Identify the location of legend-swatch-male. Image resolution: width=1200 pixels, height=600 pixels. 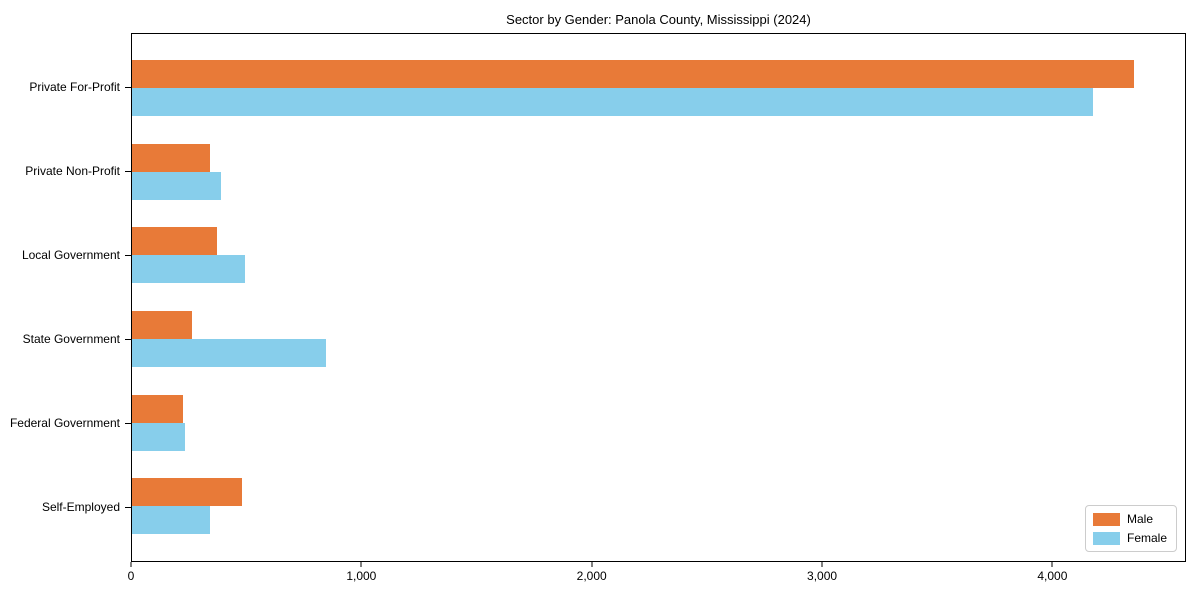
(1106, 519).